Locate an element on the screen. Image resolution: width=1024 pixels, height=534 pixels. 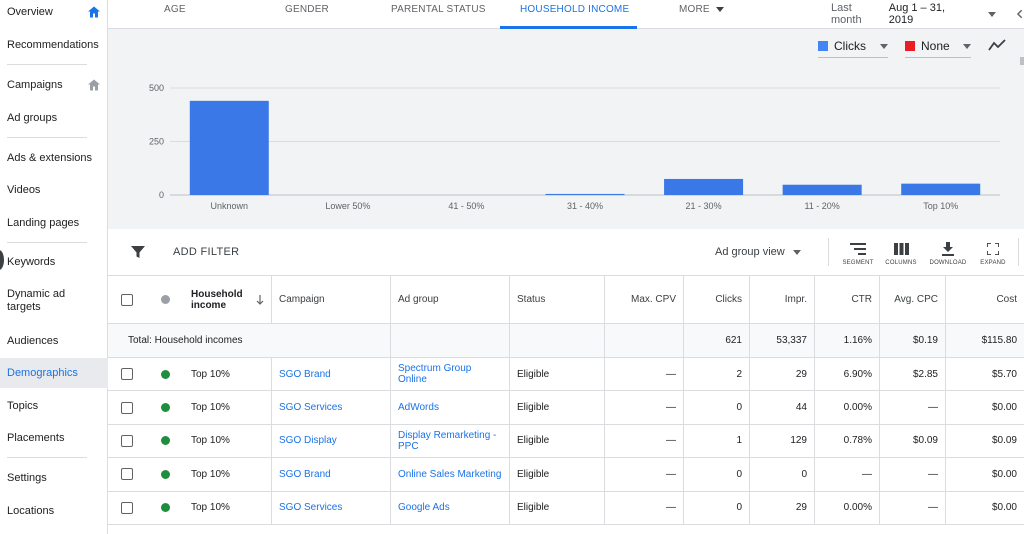
scroll-handle is located at coordinates (2, 260).